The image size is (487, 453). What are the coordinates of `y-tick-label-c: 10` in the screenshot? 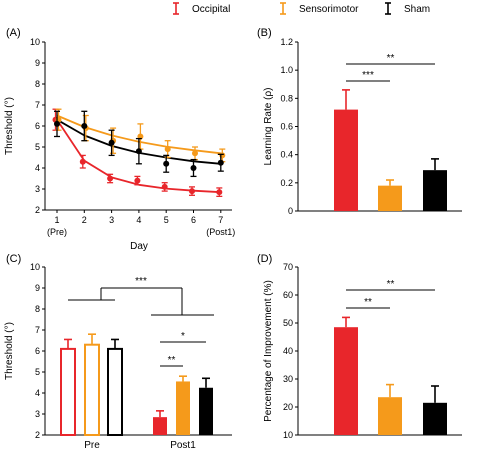 It's located at (35, 267).